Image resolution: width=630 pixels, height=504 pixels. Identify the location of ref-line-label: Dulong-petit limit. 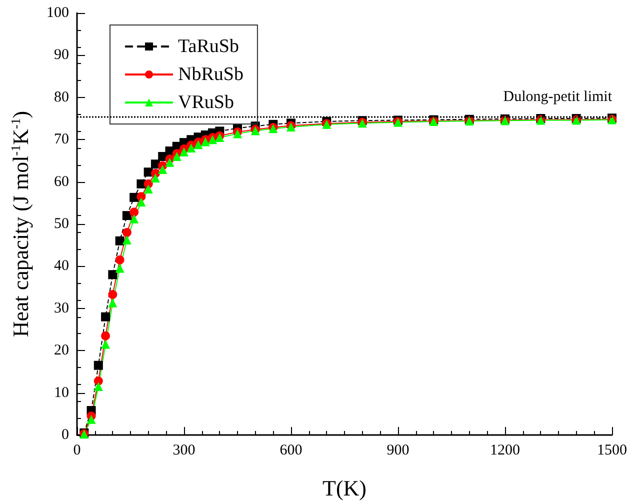
(558, 96).